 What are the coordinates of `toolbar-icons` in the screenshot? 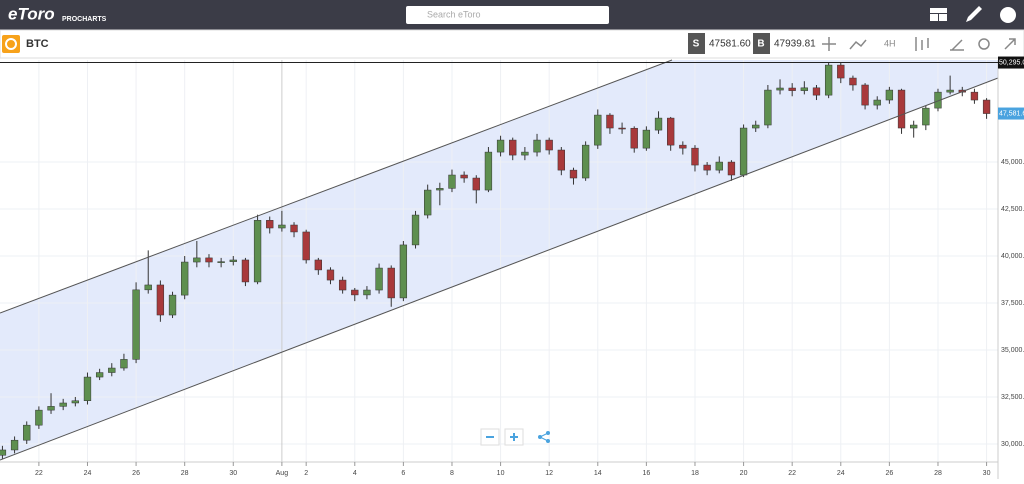 It's located at (919, 44).